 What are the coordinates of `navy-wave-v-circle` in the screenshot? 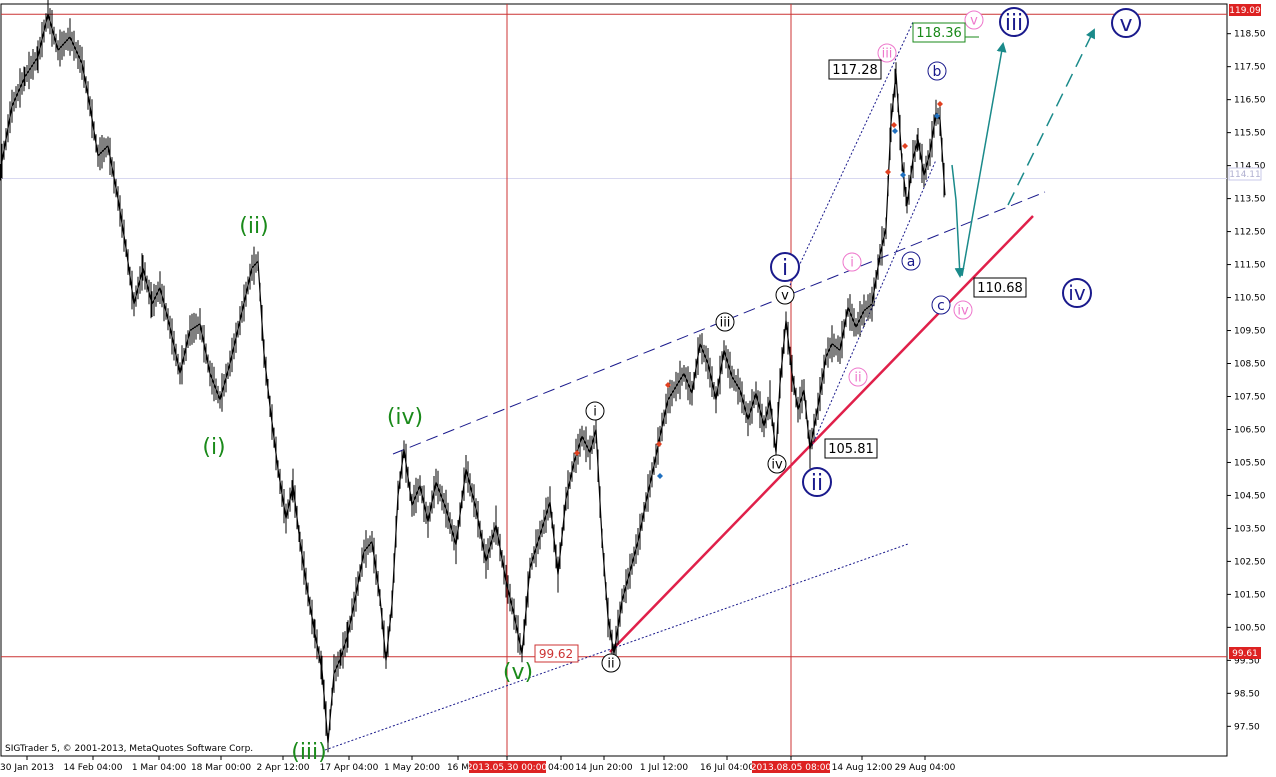 It's located at (1126, 23).